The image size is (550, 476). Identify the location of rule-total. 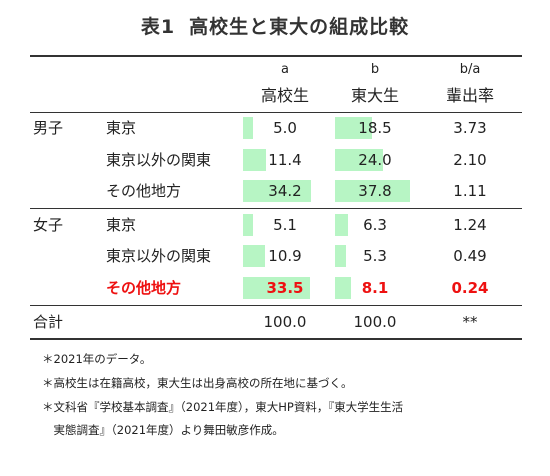
(276, 305).